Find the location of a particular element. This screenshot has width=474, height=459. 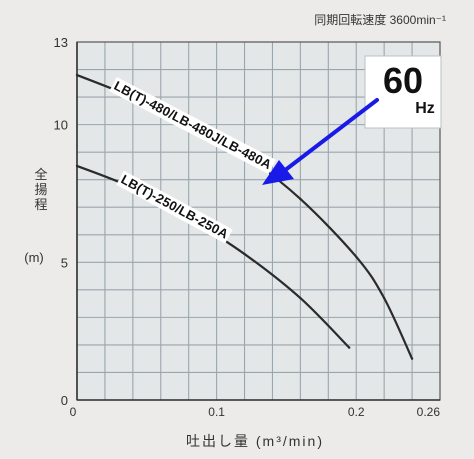

y-tick-label: 13 is located at coordinates (61, 42).